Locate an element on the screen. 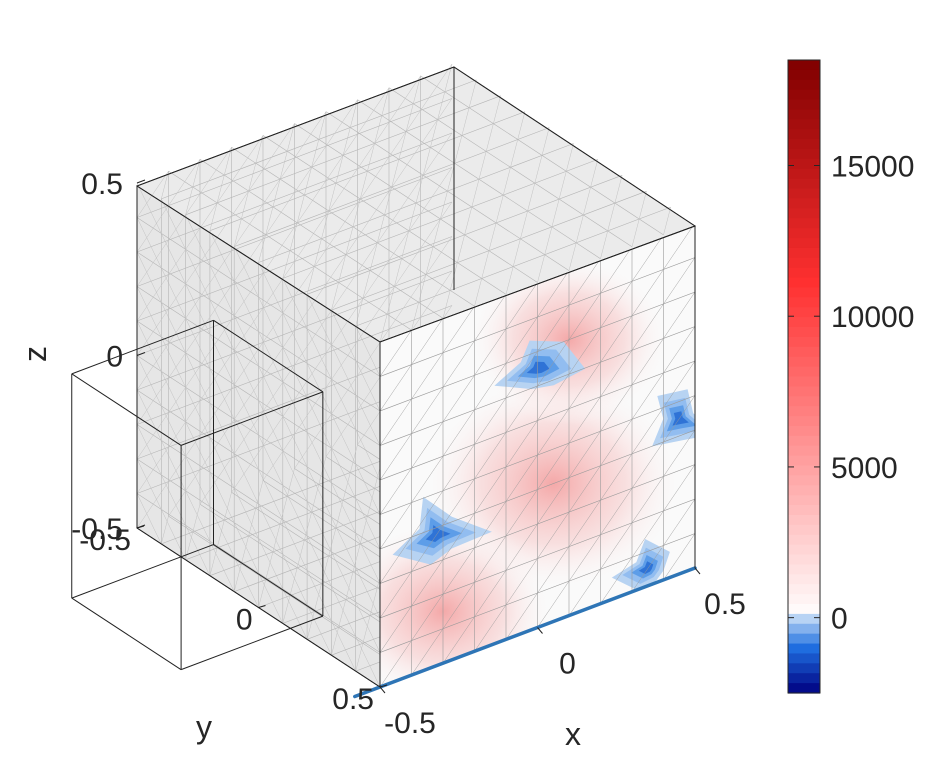 The image size is (938, 781). colorbar-tick-label: 0 is located at coordinates (839, 619).